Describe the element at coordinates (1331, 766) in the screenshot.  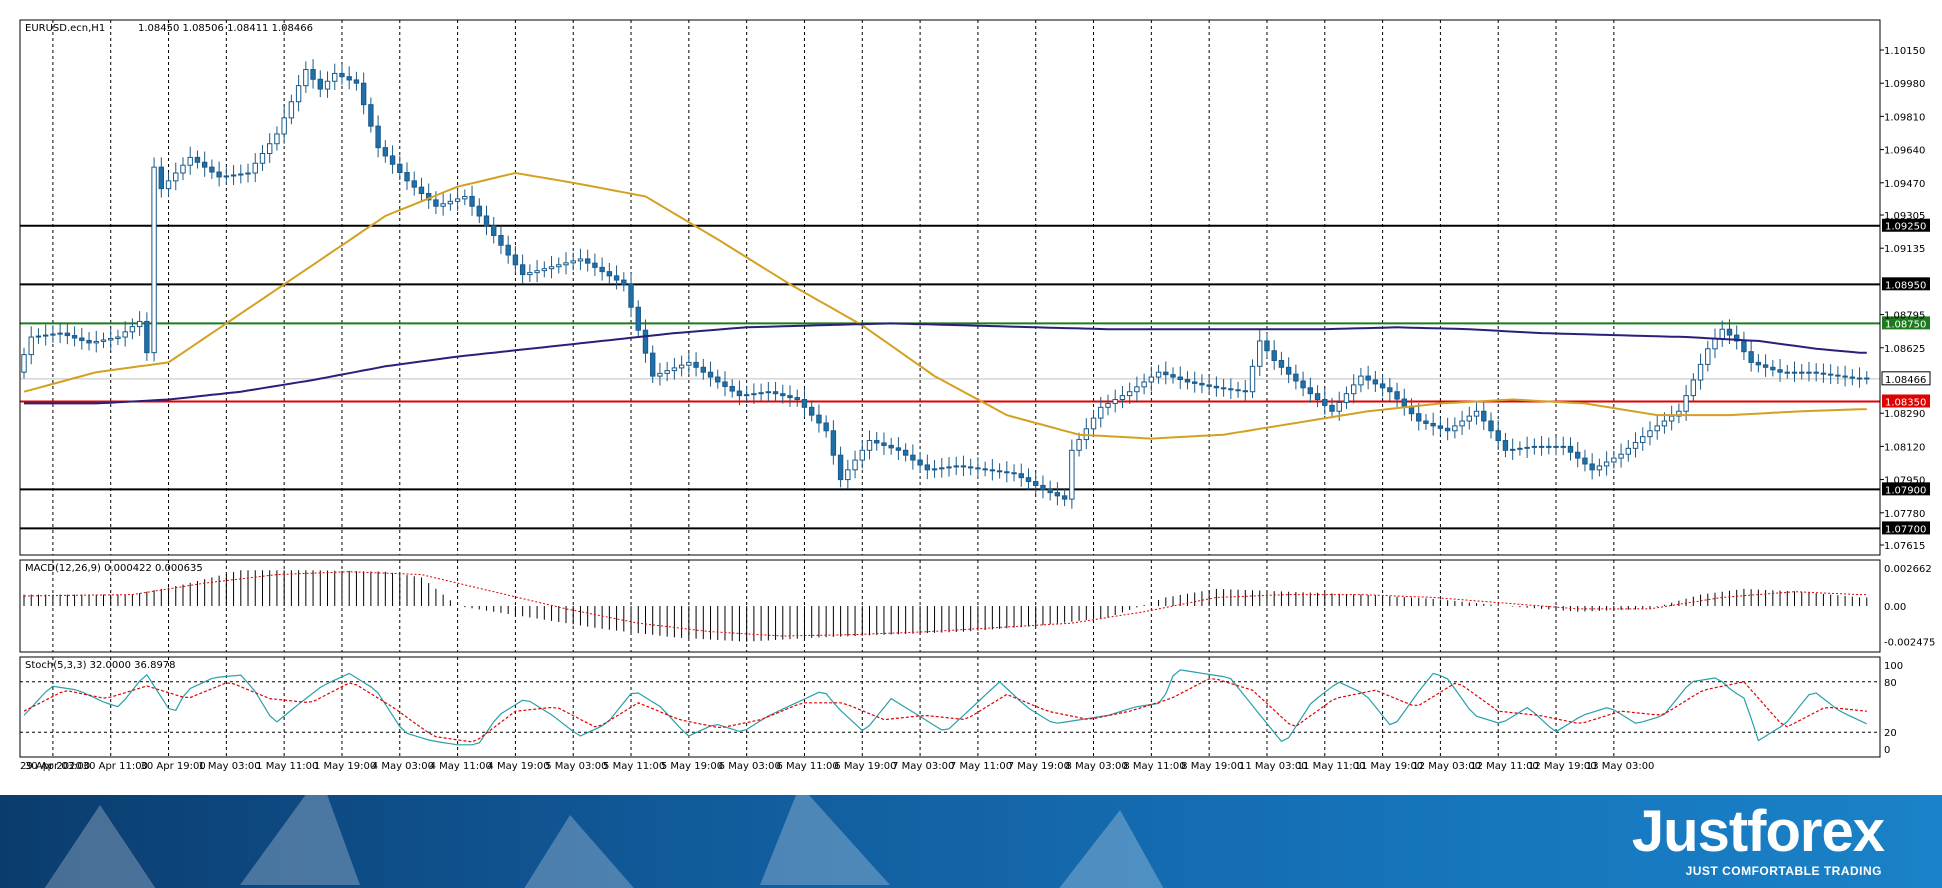
I see `x-tick-label: 11 May 11:00` at that location.